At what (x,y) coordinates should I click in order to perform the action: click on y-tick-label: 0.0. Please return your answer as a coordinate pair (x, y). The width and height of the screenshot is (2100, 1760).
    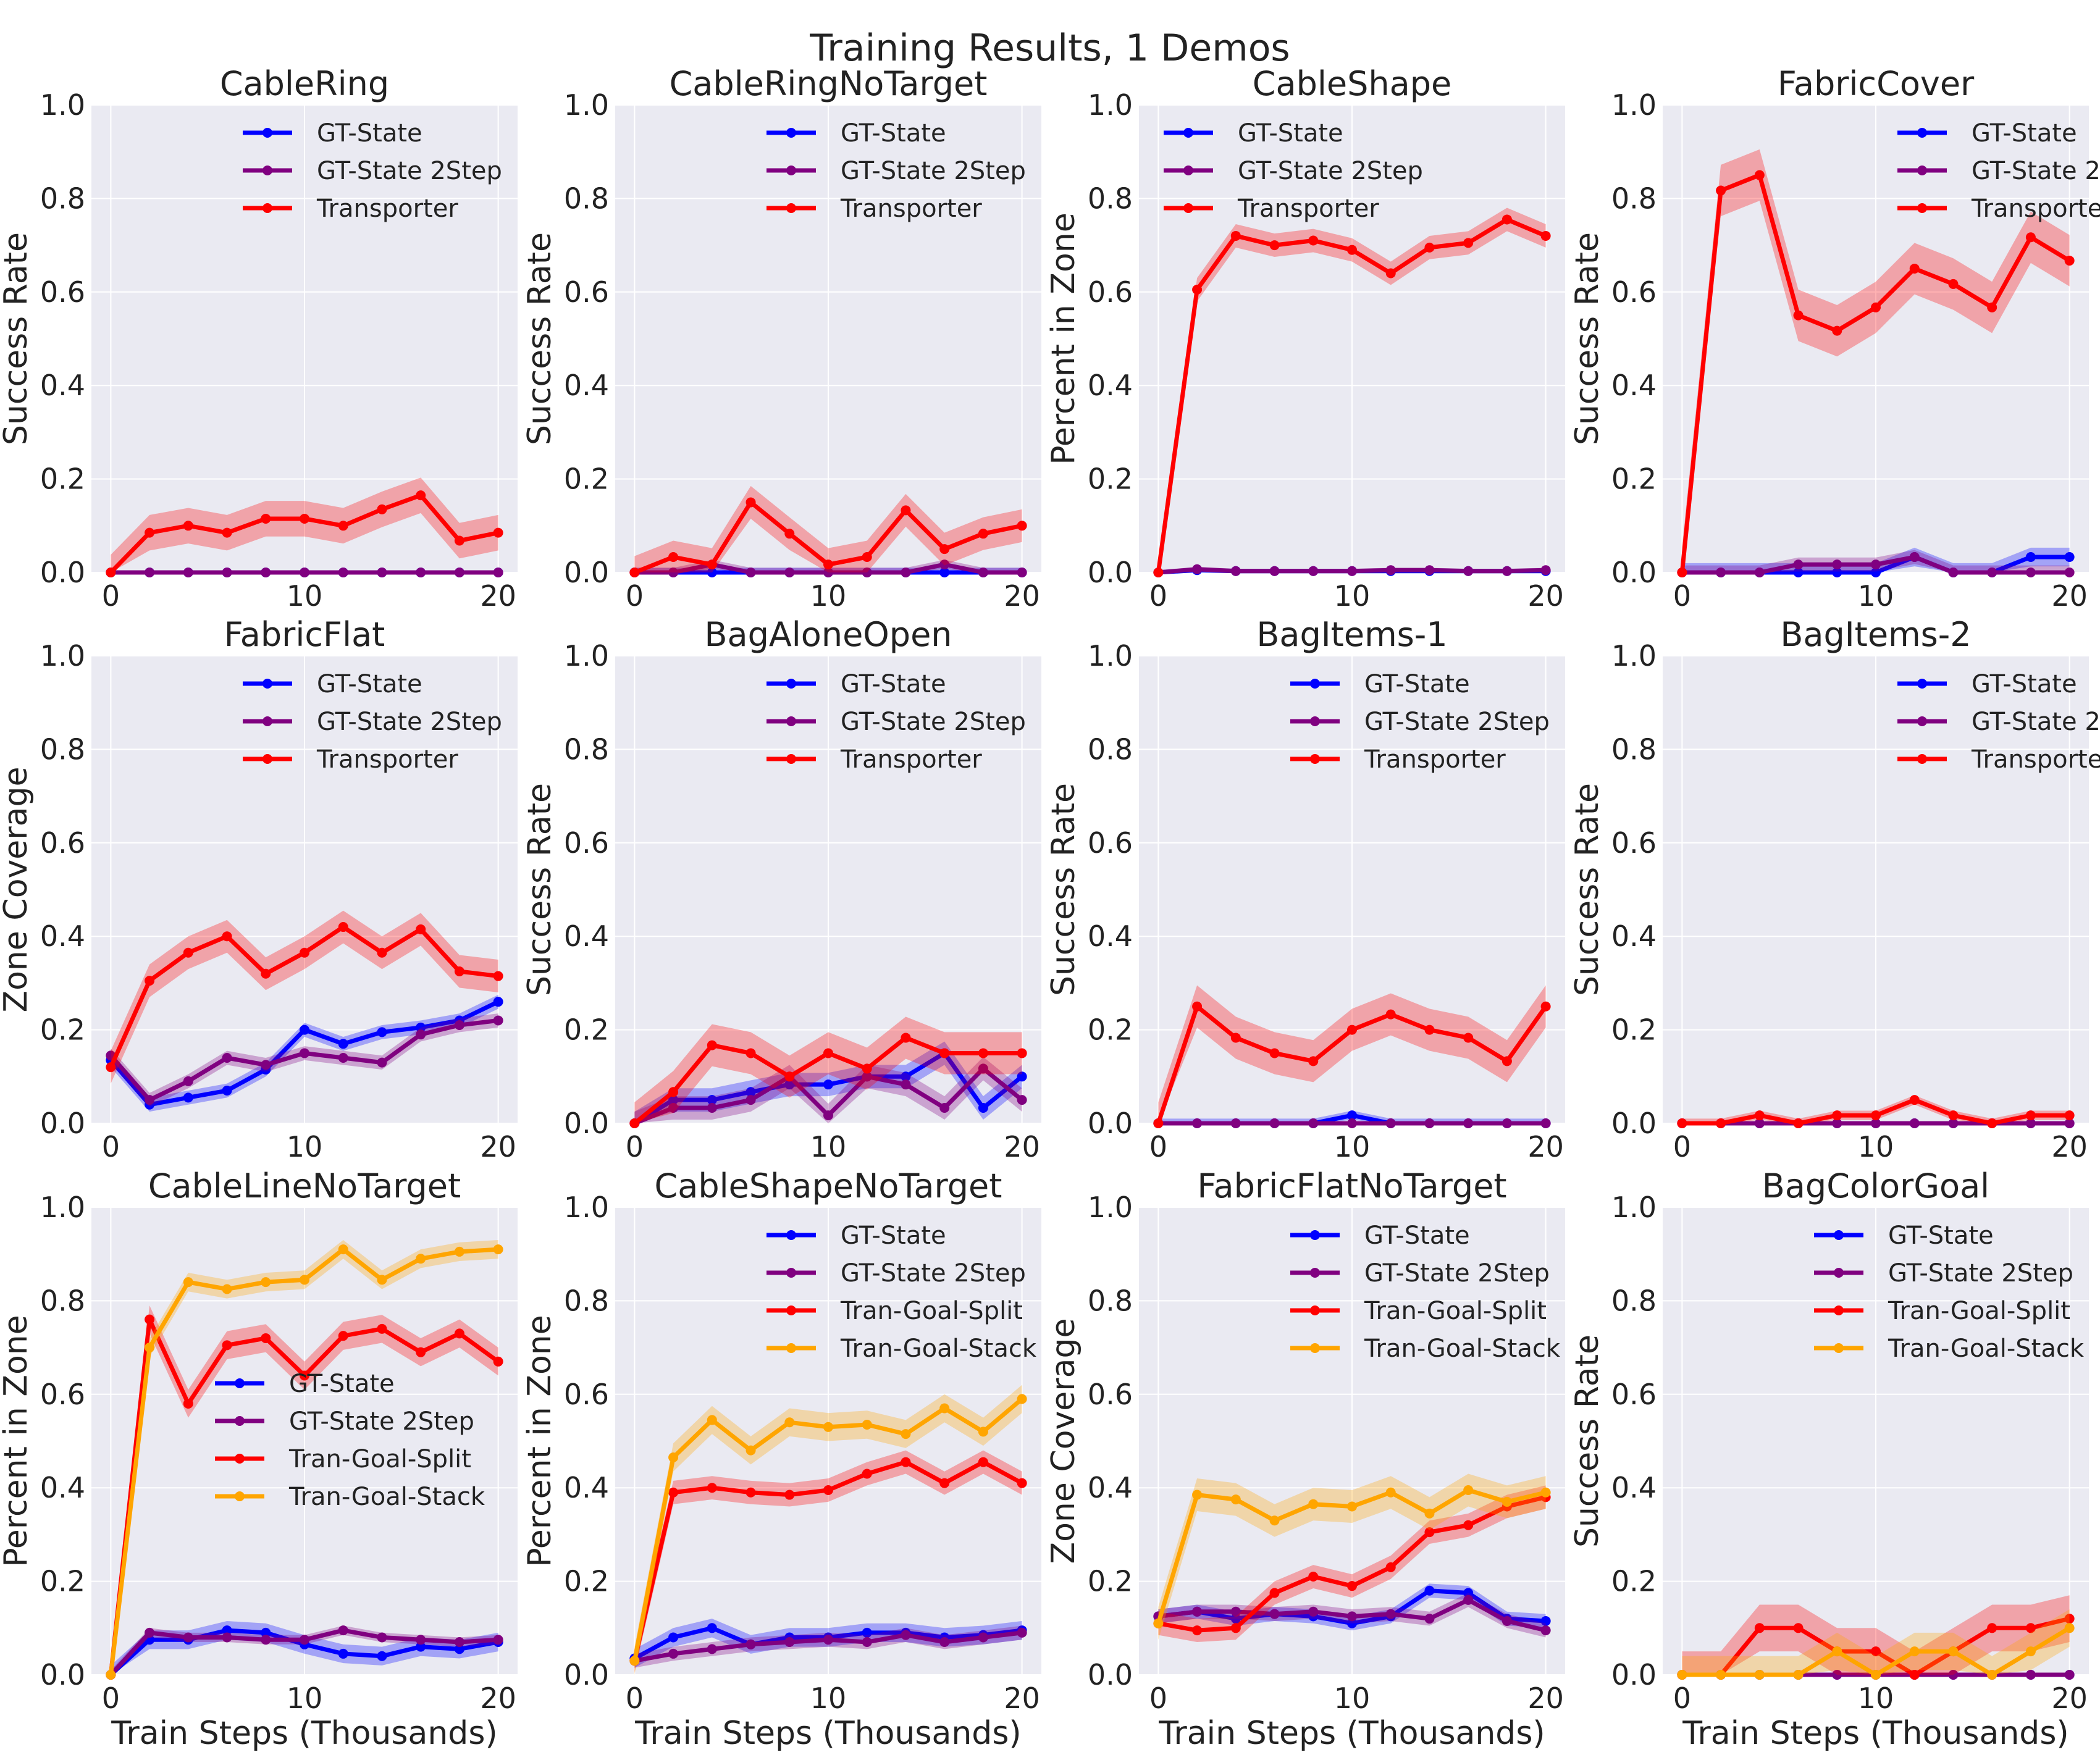
    Looking at the image, I should click on (586, 1674).